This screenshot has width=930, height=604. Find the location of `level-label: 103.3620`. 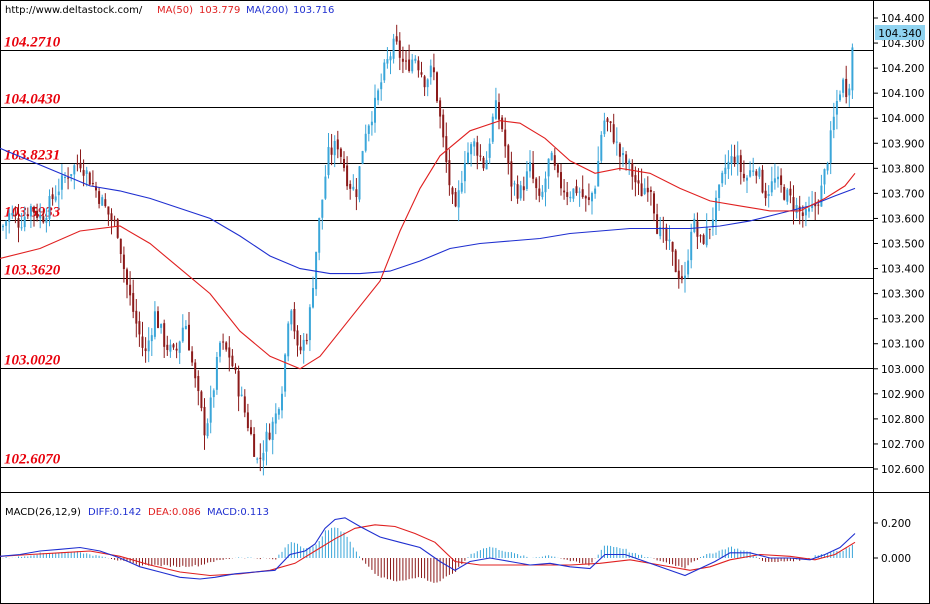

level-label: 103.3620 is located at coordinates (32, 271).